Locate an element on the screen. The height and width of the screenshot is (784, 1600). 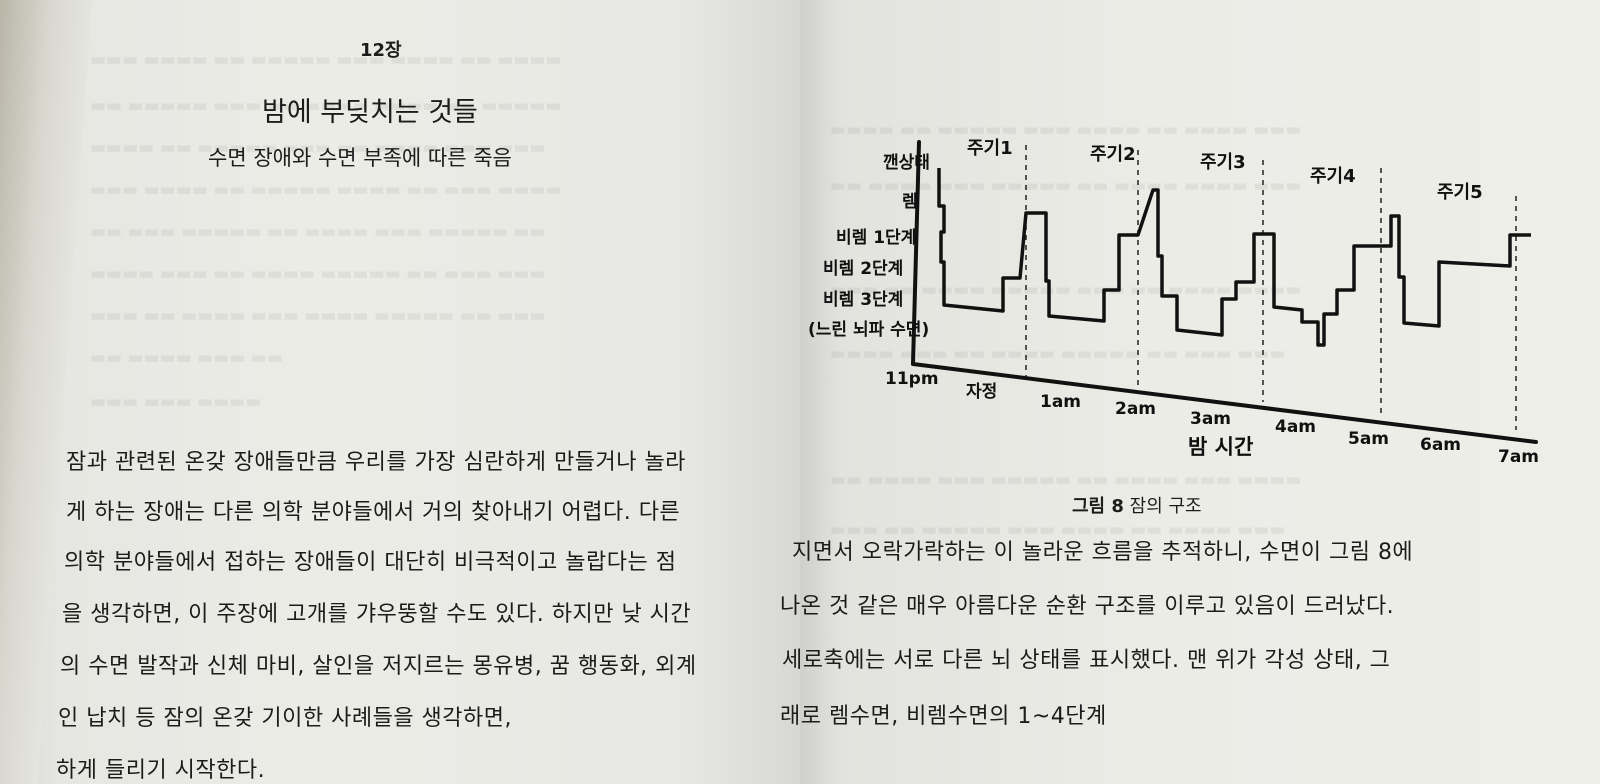
chapter-title: 밤에 부딪치는 것들 is located at coordinates (370, 112).